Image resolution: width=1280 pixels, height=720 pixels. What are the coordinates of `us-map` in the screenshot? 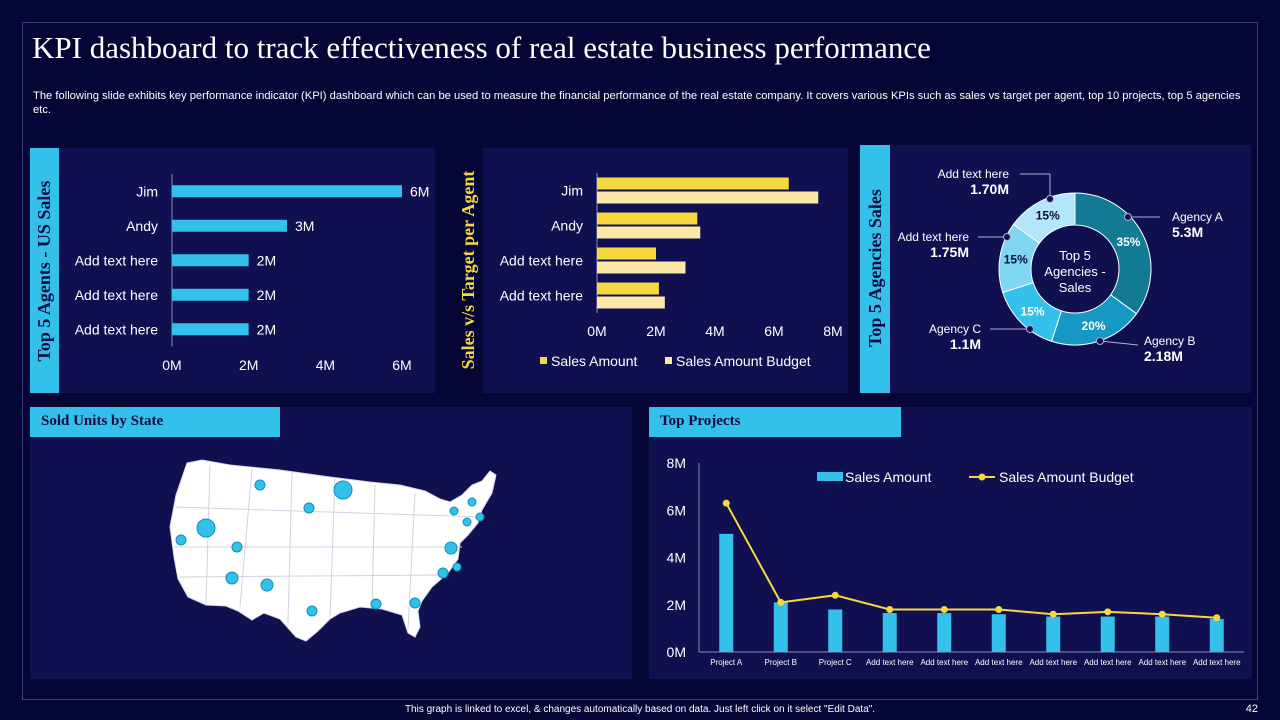 It's located at (333, 550).